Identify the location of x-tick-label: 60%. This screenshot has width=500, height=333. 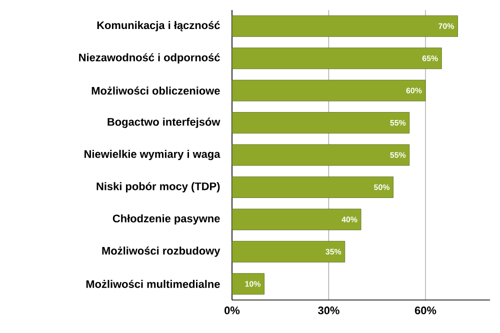
(425, 310).